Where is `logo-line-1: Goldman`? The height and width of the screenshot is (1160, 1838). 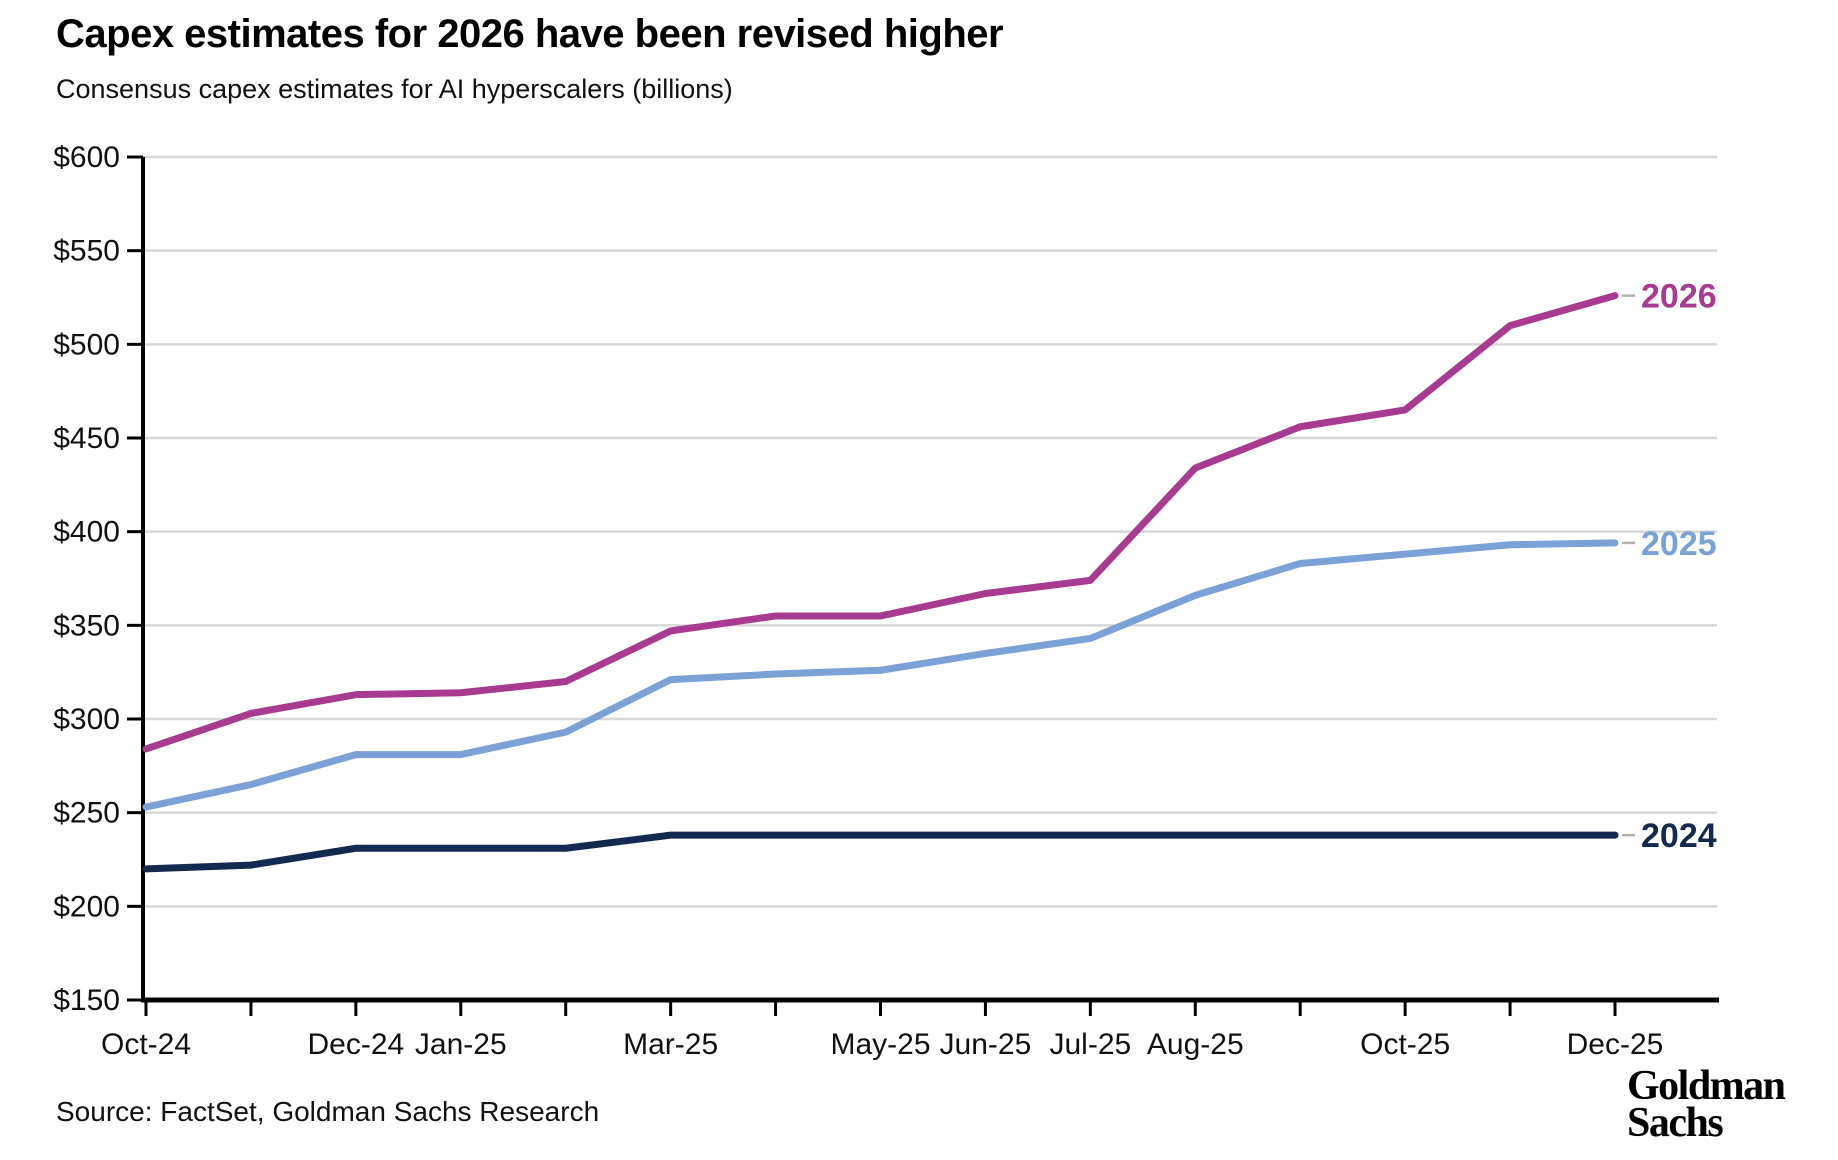 logo-line-1: Goldman is located at coordinates (1706, 1086).